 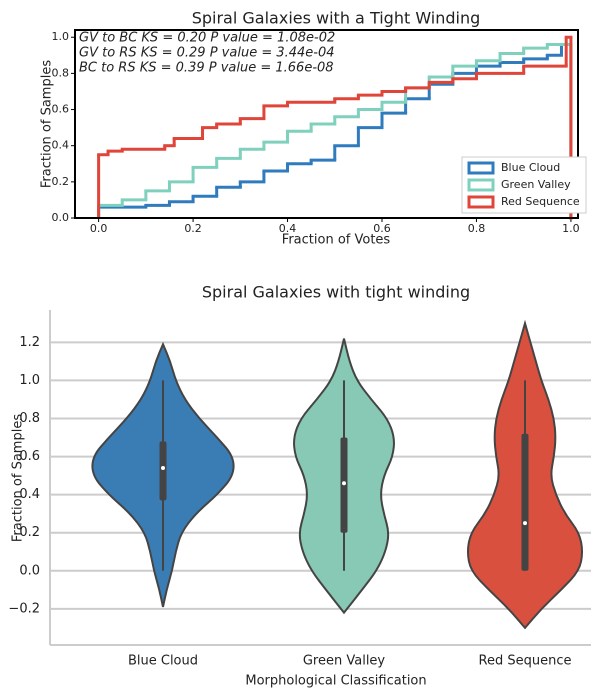 What do you see at coordinates (335, 681) in the screenshot?
I see `x-axis-label: Morphological Classification` at bounding box center [335, 681].